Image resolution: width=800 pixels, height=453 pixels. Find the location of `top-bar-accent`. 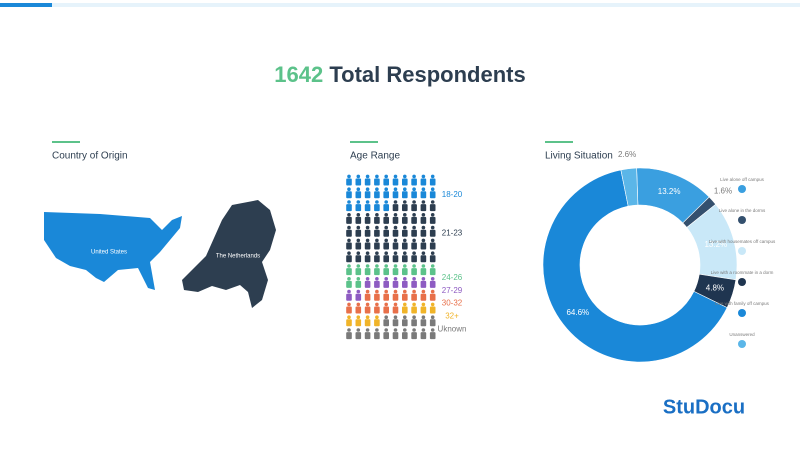

top-bar-accent is located at coordinates (26, 5).